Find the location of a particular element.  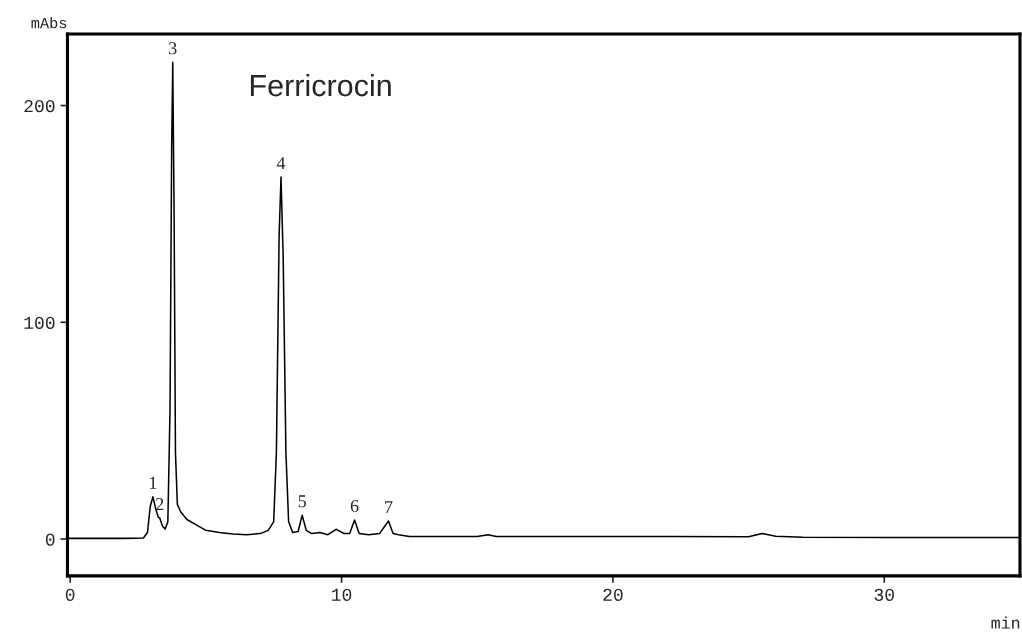

x-tick-label: 20 is located at coordinates (613, 594).